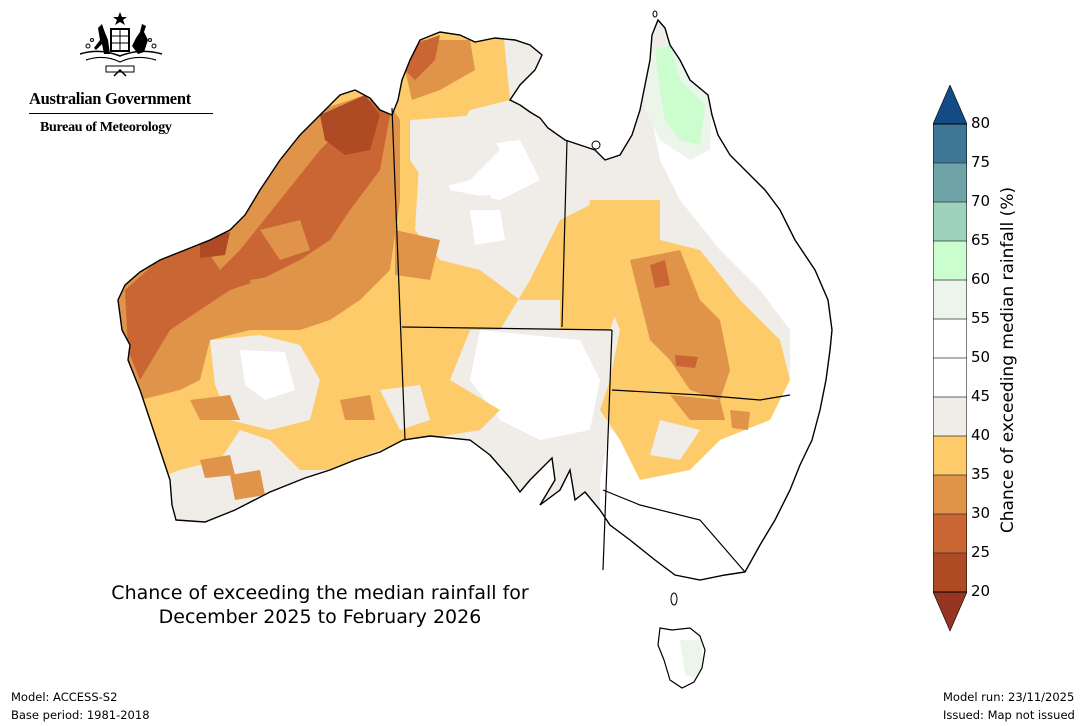 Image resolution: width=1085 pixels, height=726 pixels. What do you see at coordinates (981, 591) in the screenshot?
I see `colorbar-tick: 20` at bounding box center [981, 591].